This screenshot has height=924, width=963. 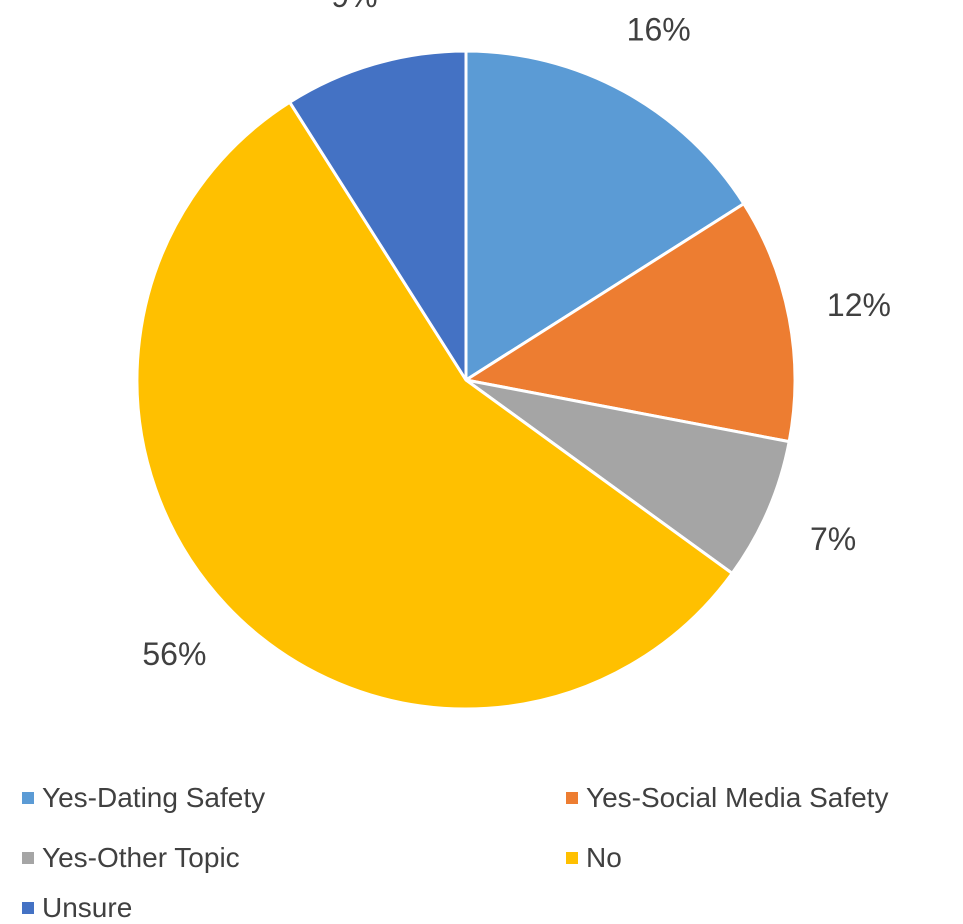 I want to click on pie-slice-yes-dating-safety, so click(x=605, y=215).